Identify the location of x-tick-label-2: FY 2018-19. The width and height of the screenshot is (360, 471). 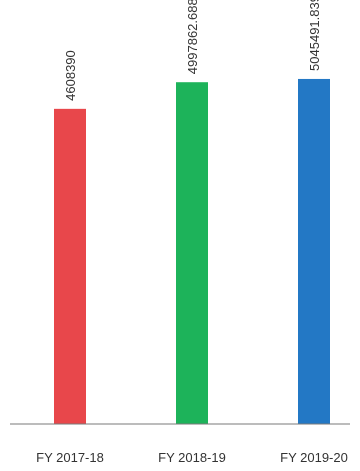
(192, 457).